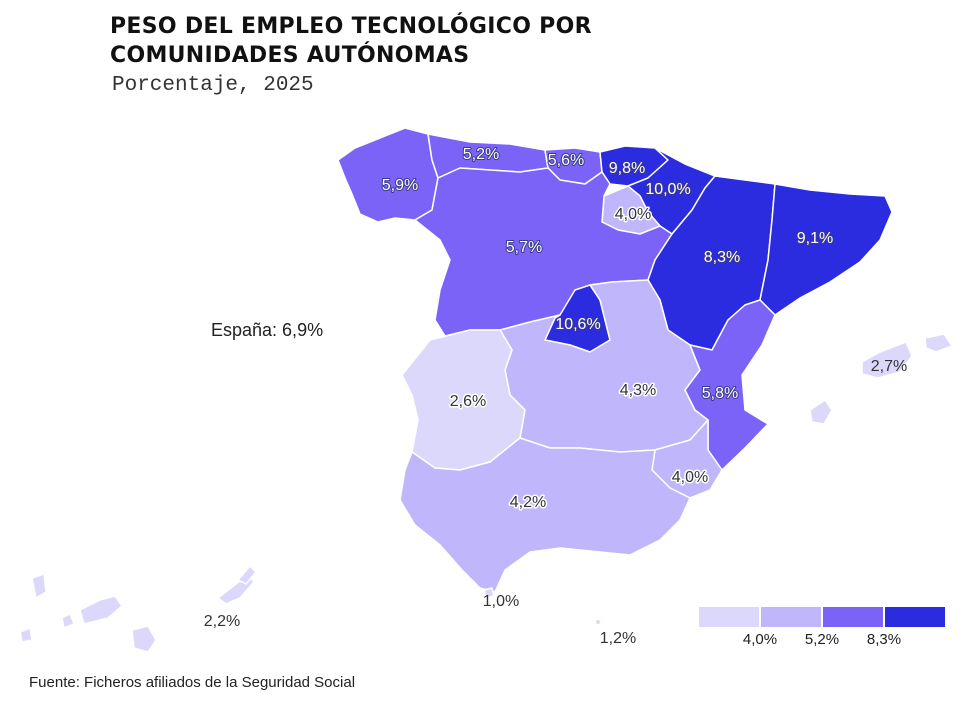  I want to click on region-label-murcia: 4,0%, so click(690, 477).